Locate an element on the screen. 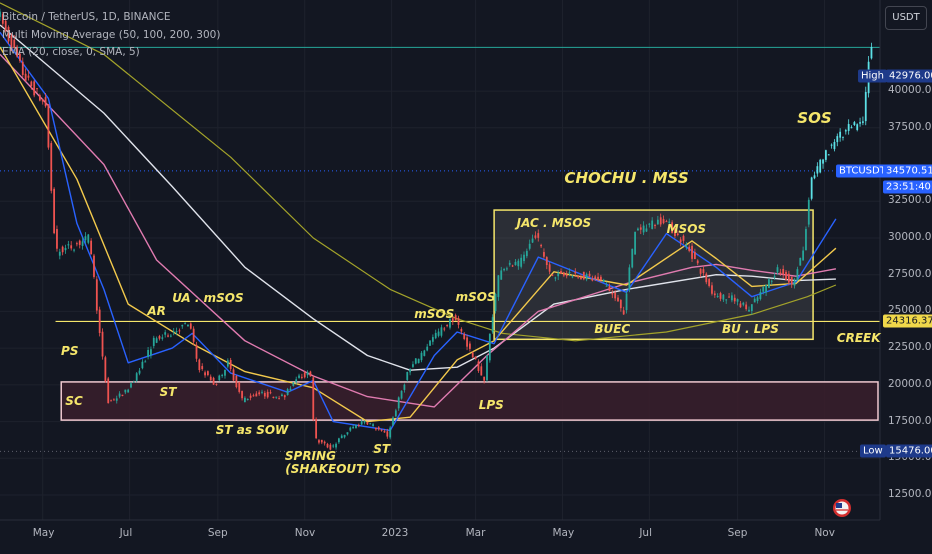 This screenshot has width=932, height=554. legend-symbol: Bitcoin / TetherUS, 1D, BINANCE is located at coordinates (86, 17).